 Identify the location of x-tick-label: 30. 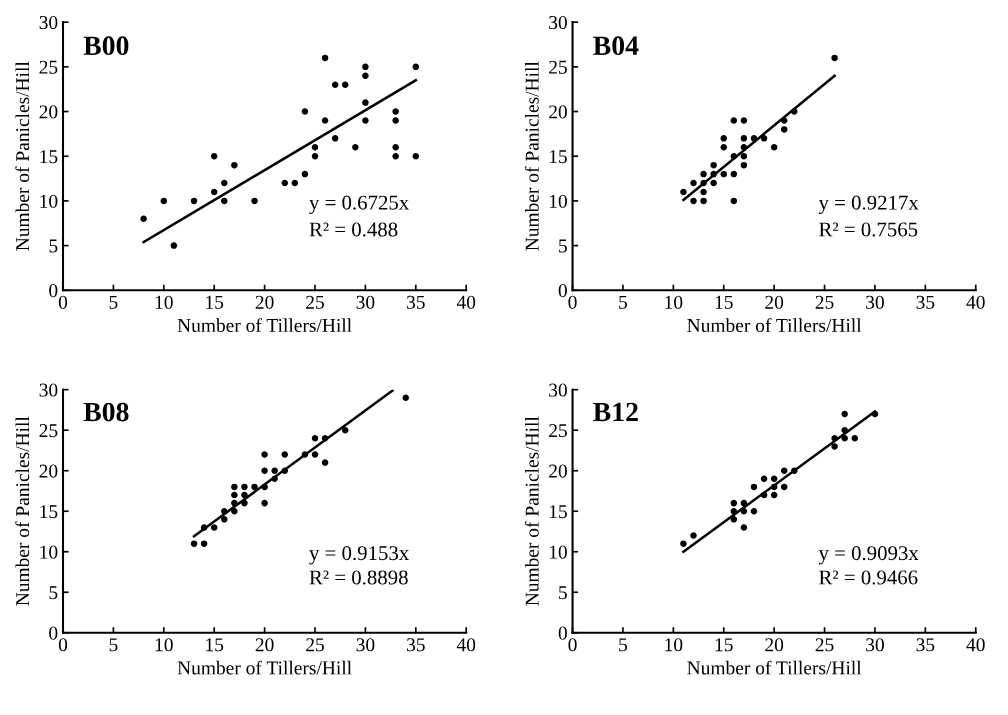
(365, 302).